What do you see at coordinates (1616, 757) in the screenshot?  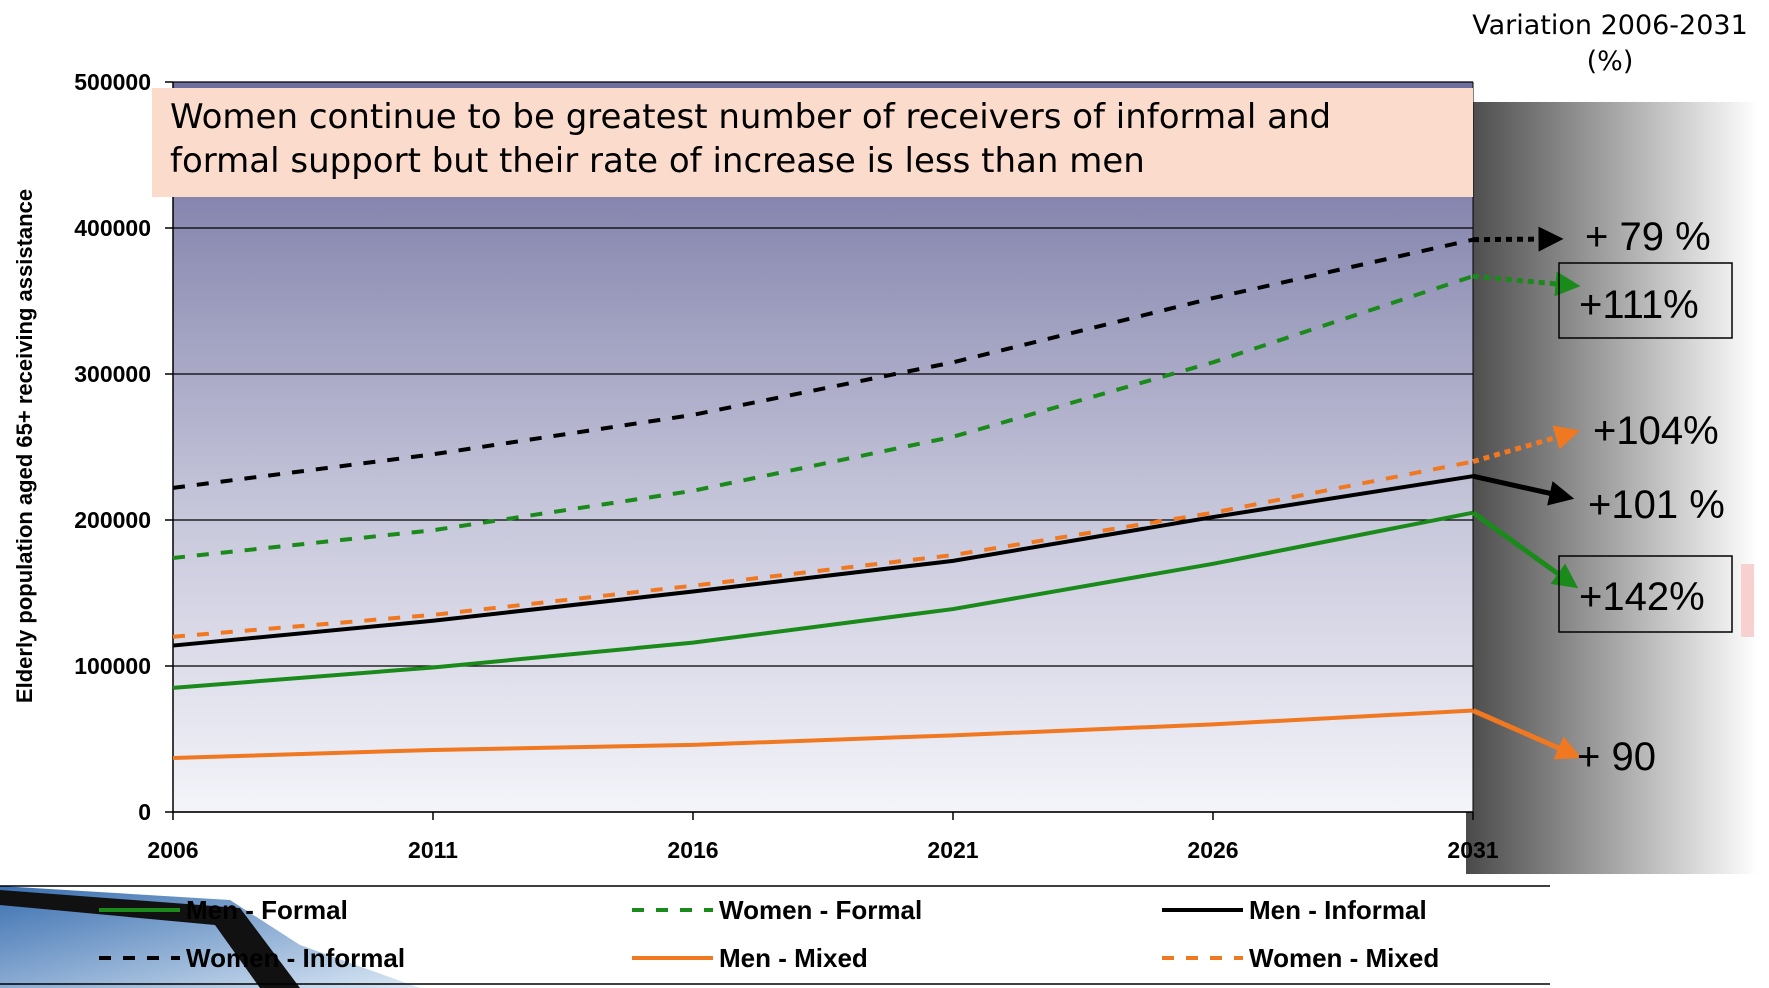 I see `variation-label: + 90` at bounding box center [1616, 757].